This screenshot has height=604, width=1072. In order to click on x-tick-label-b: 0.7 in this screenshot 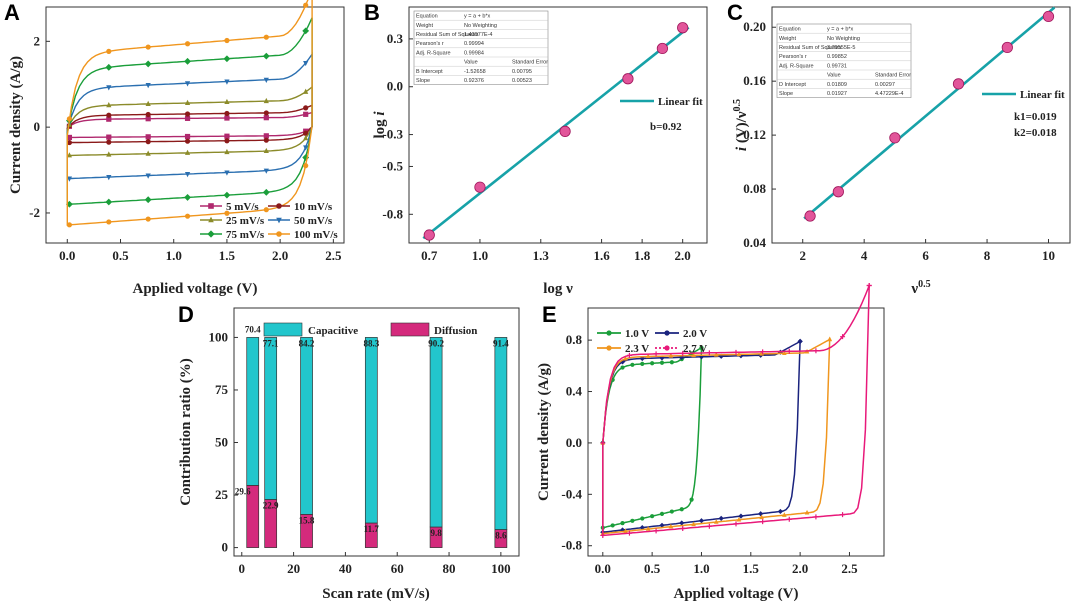, I will do `click(429, 255)`.